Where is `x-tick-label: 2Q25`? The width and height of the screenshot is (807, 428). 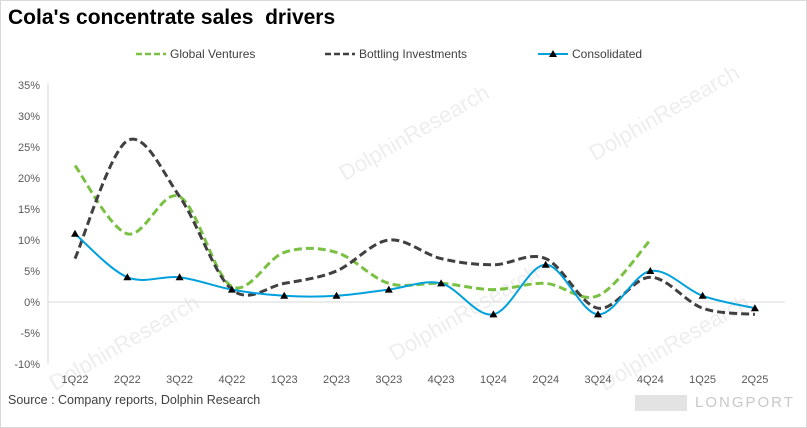 x-tick-label: 2Q25 is located at coordinates (754, 380).